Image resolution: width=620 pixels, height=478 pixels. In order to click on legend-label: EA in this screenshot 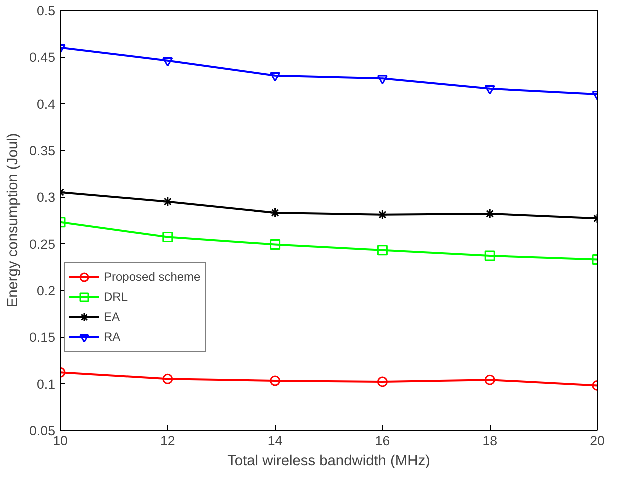, I will do `click(113, 317)`.